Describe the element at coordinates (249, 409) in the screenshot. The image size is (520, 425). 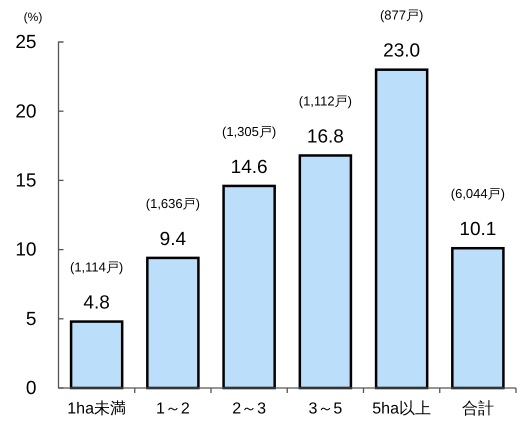
I see `x-tick-label: 2～3` at that location.